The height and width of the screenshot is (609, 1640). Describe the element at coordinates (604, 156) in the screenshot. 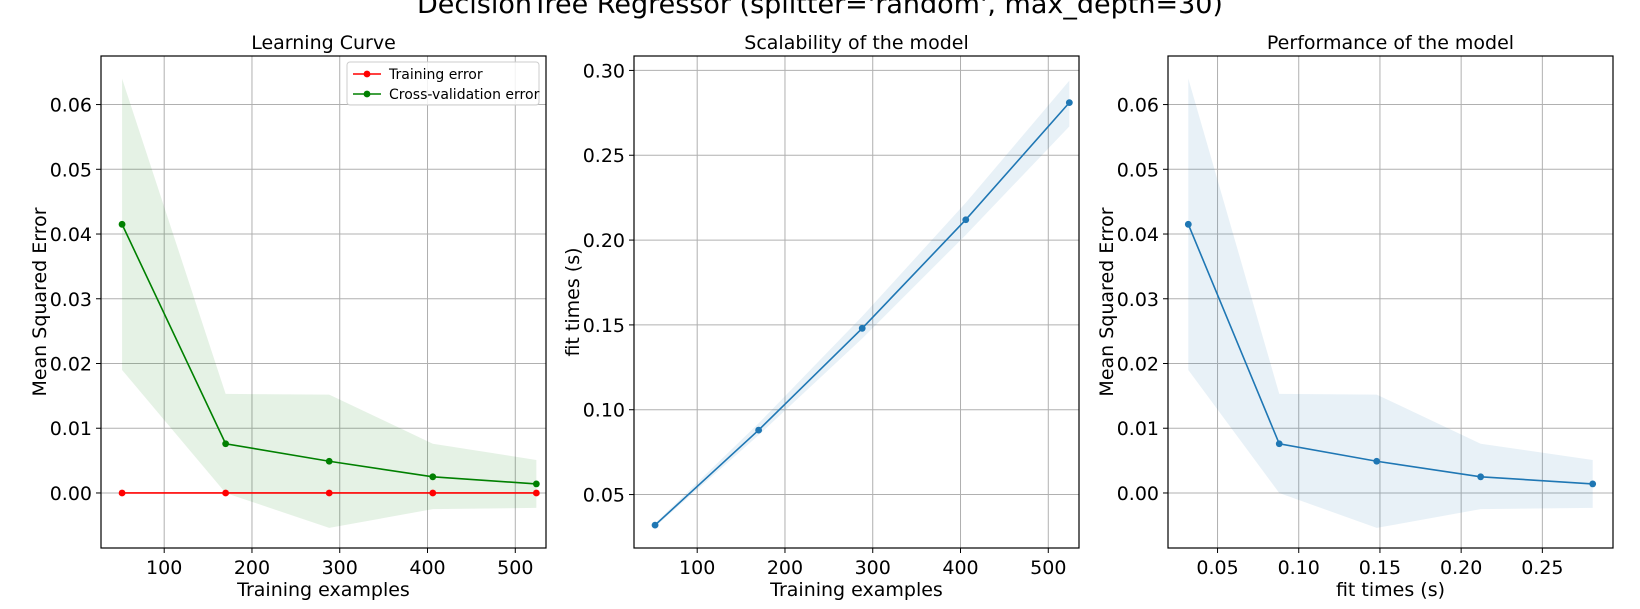

I see `y-tick-label: 0.25` at that location.